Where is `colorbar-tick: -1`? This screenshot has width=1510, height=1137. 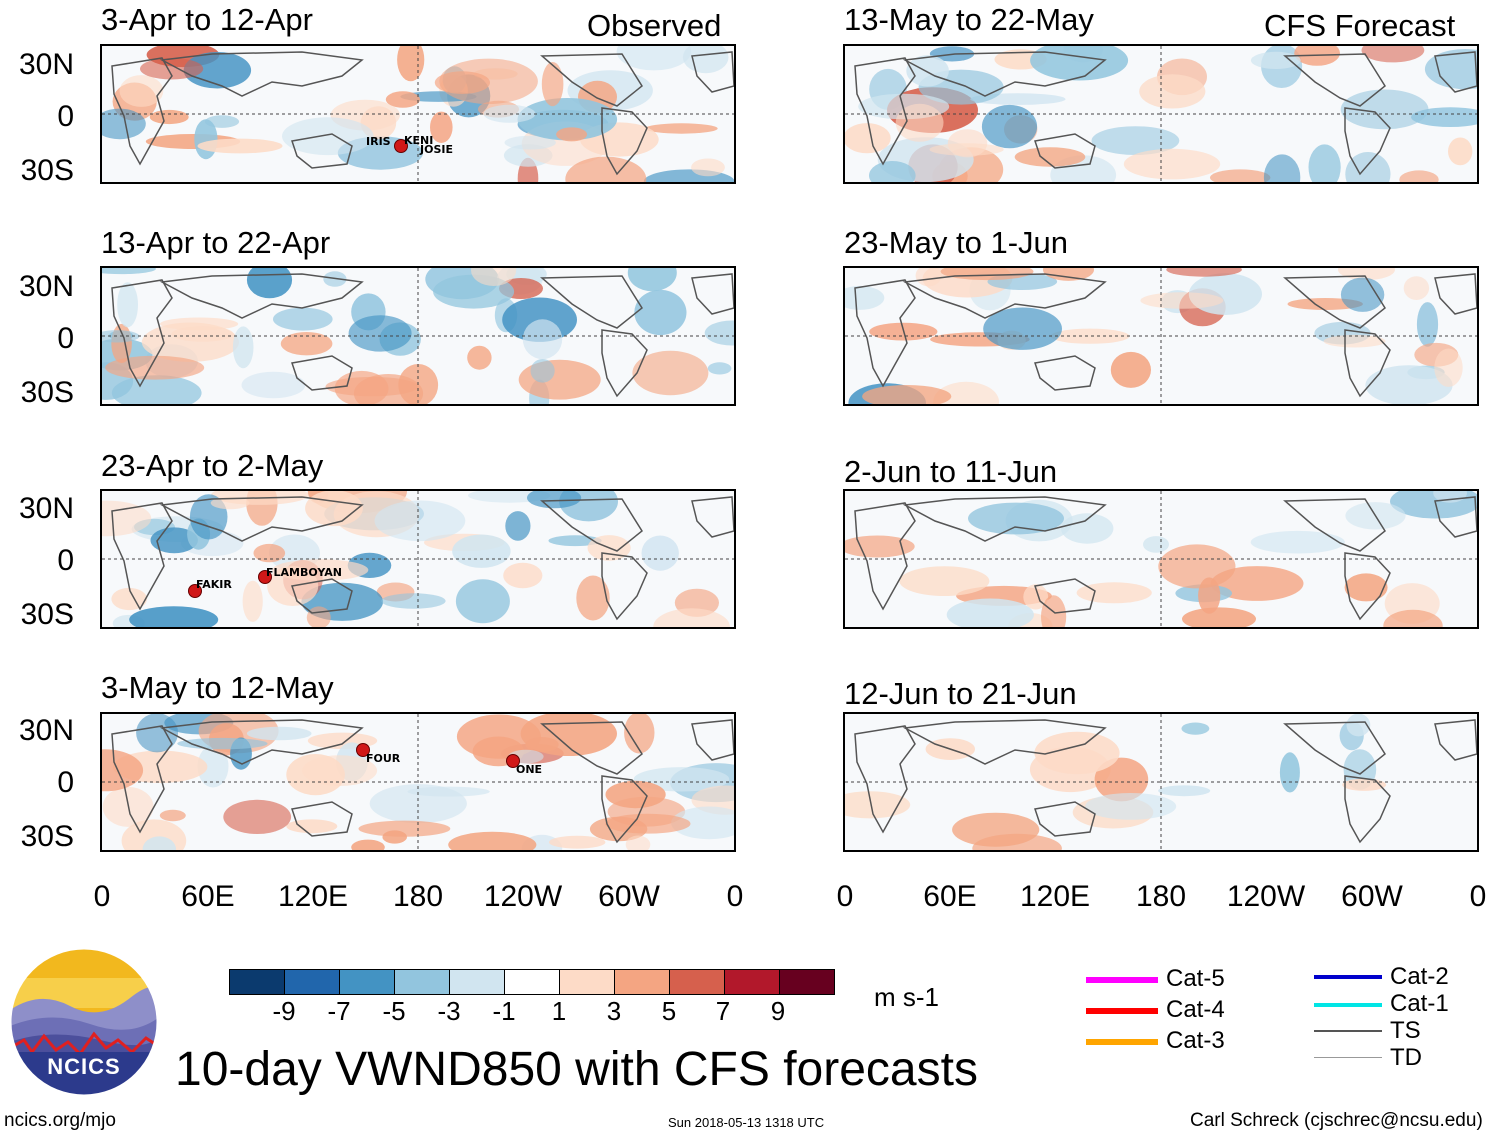 colorbar-tick: -1 is located at coordinates (504, 1011).